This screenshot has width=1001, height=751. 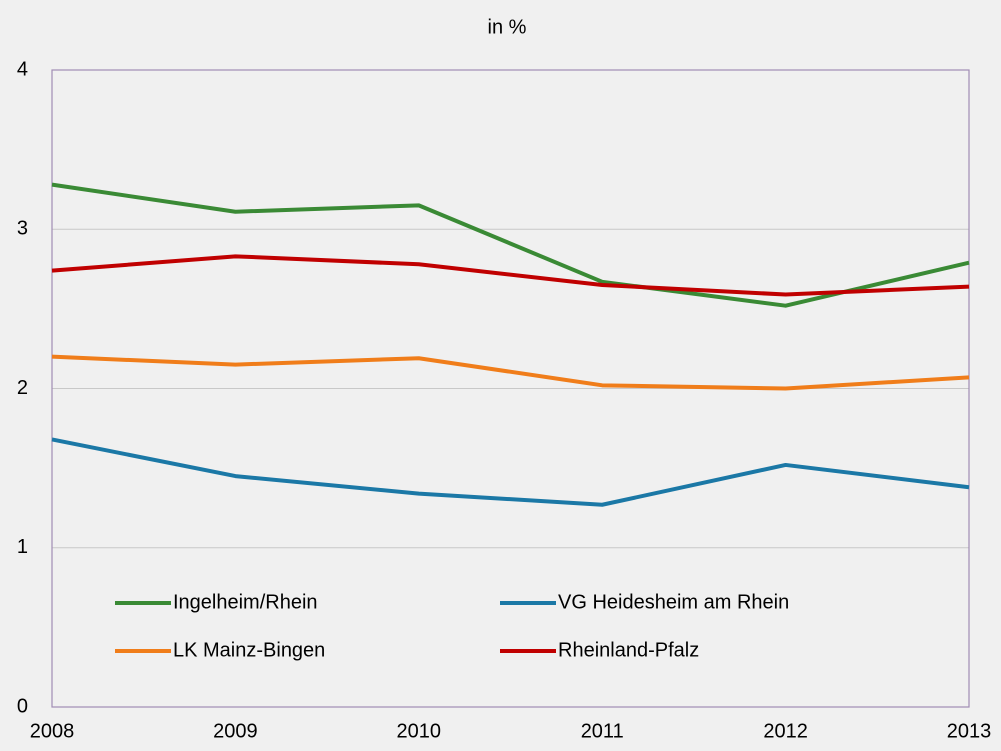 I want to click on x-tick-label: 2013, so click(x=969, y=731).